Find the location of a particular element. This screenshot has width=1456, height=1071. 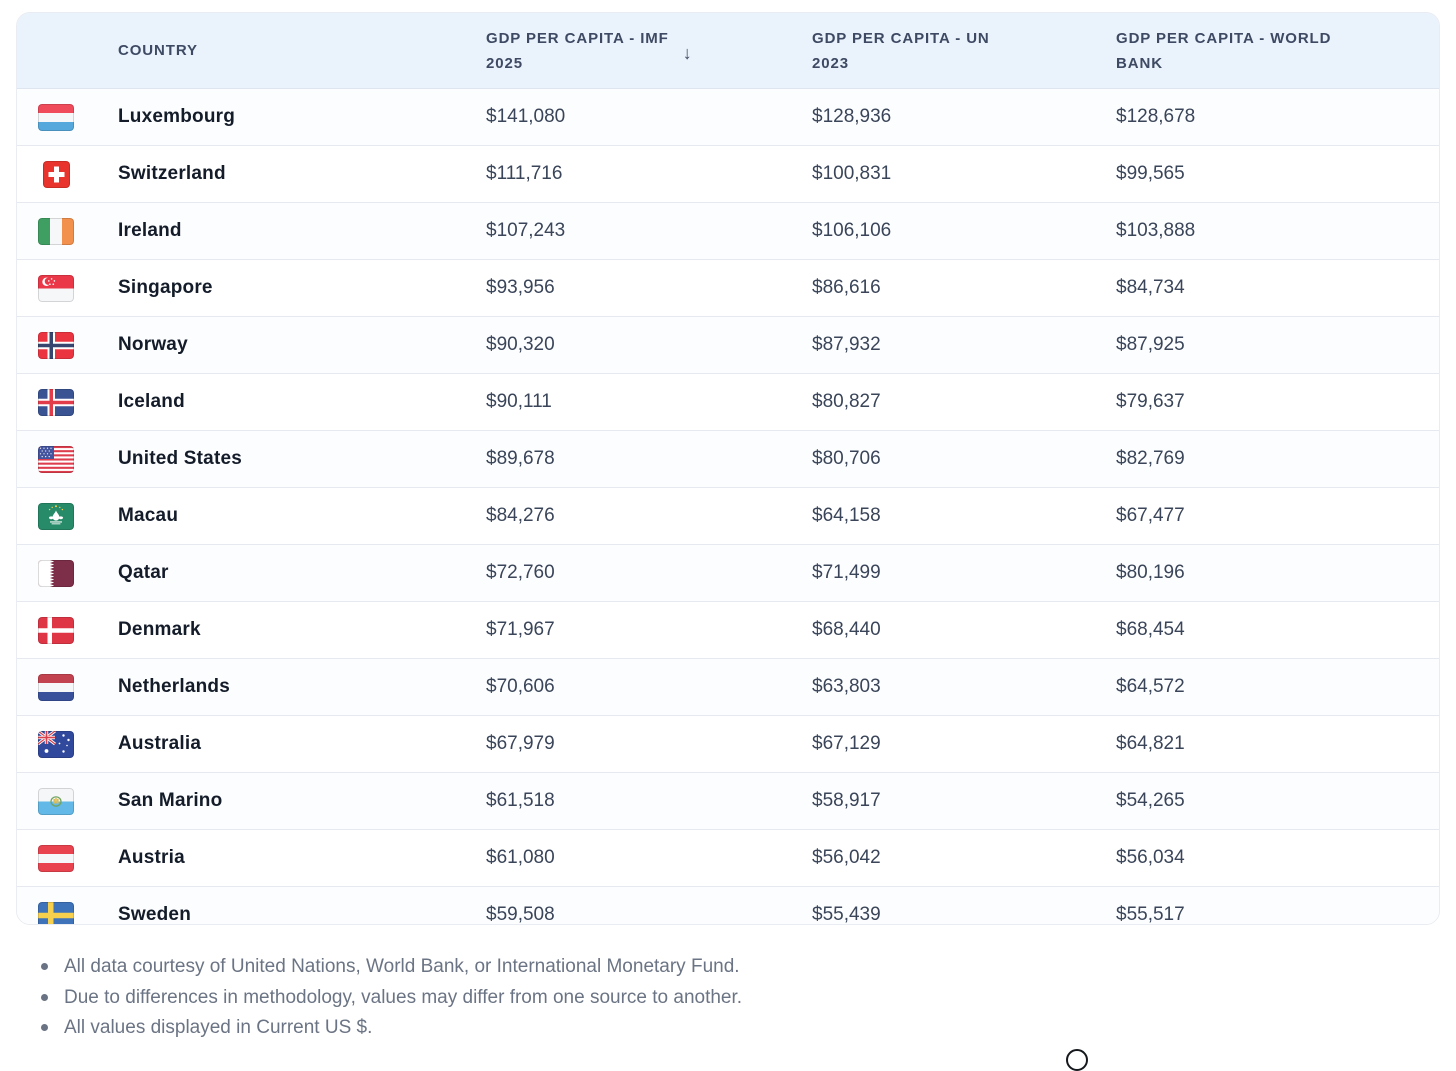

column-header-un-2023: GDP PER CAPITA - UN 2023 is located at coordinates (964, 51).